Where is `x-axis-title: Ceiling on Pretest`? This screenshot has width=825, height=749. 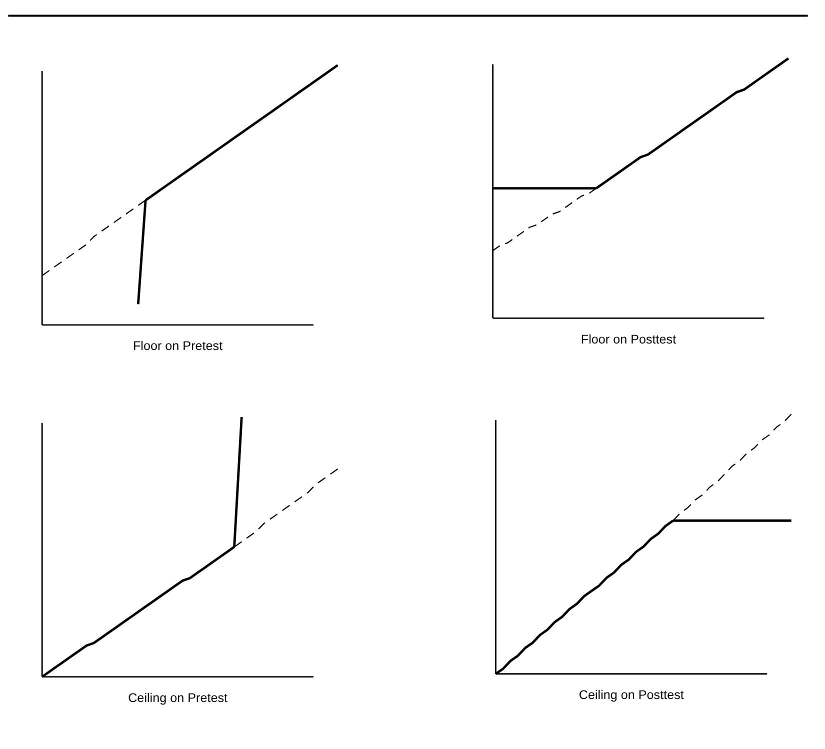 x-axis-title: Ceiling on Pretest is located at coordinates (178, 698).